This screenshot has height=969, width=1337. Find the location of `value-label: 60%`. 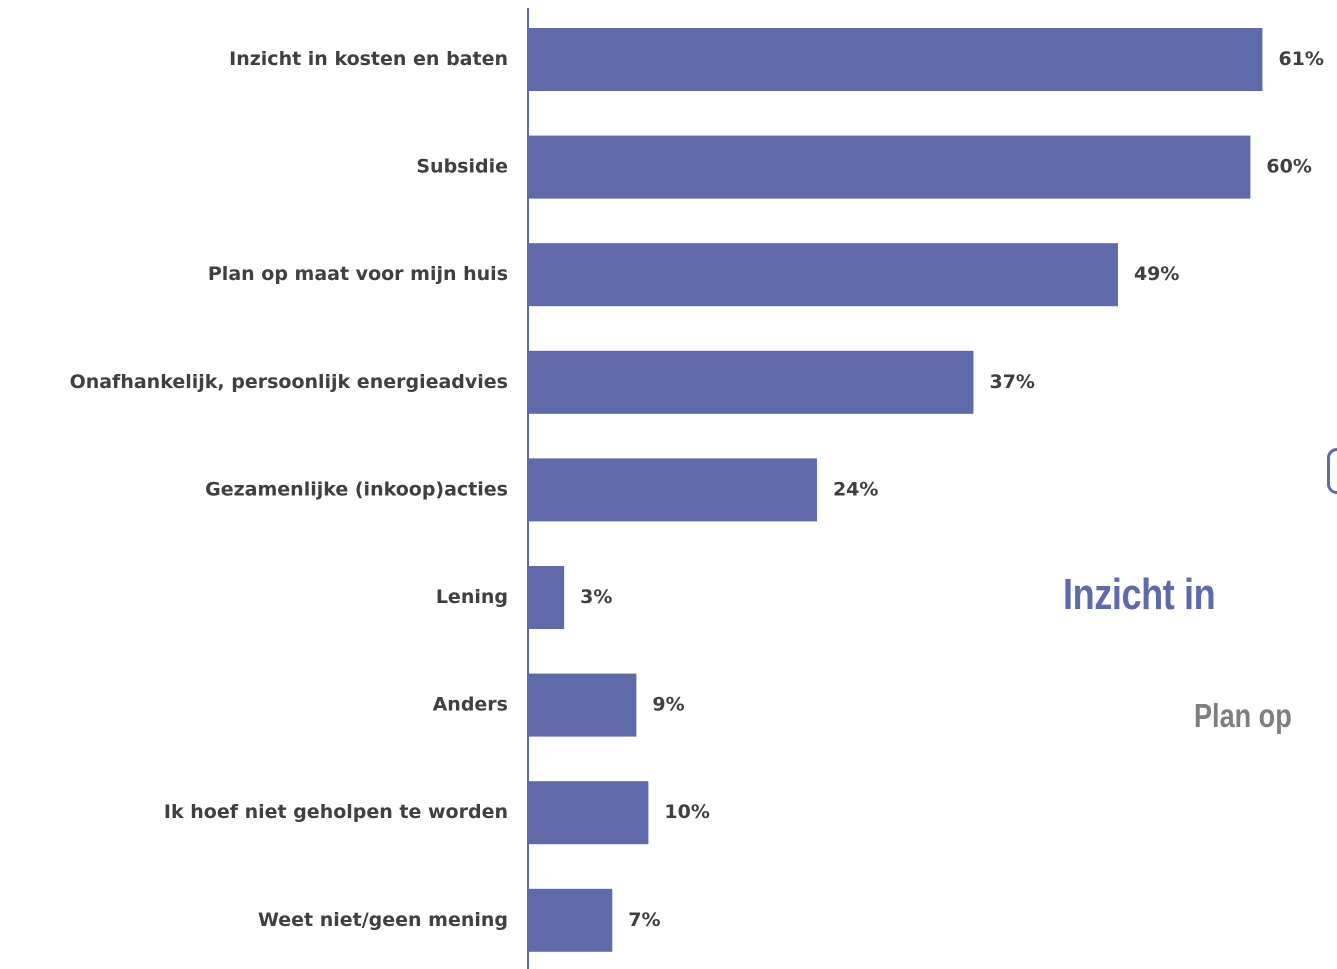

value-label: 60% is located at coordinates (1288, 167).